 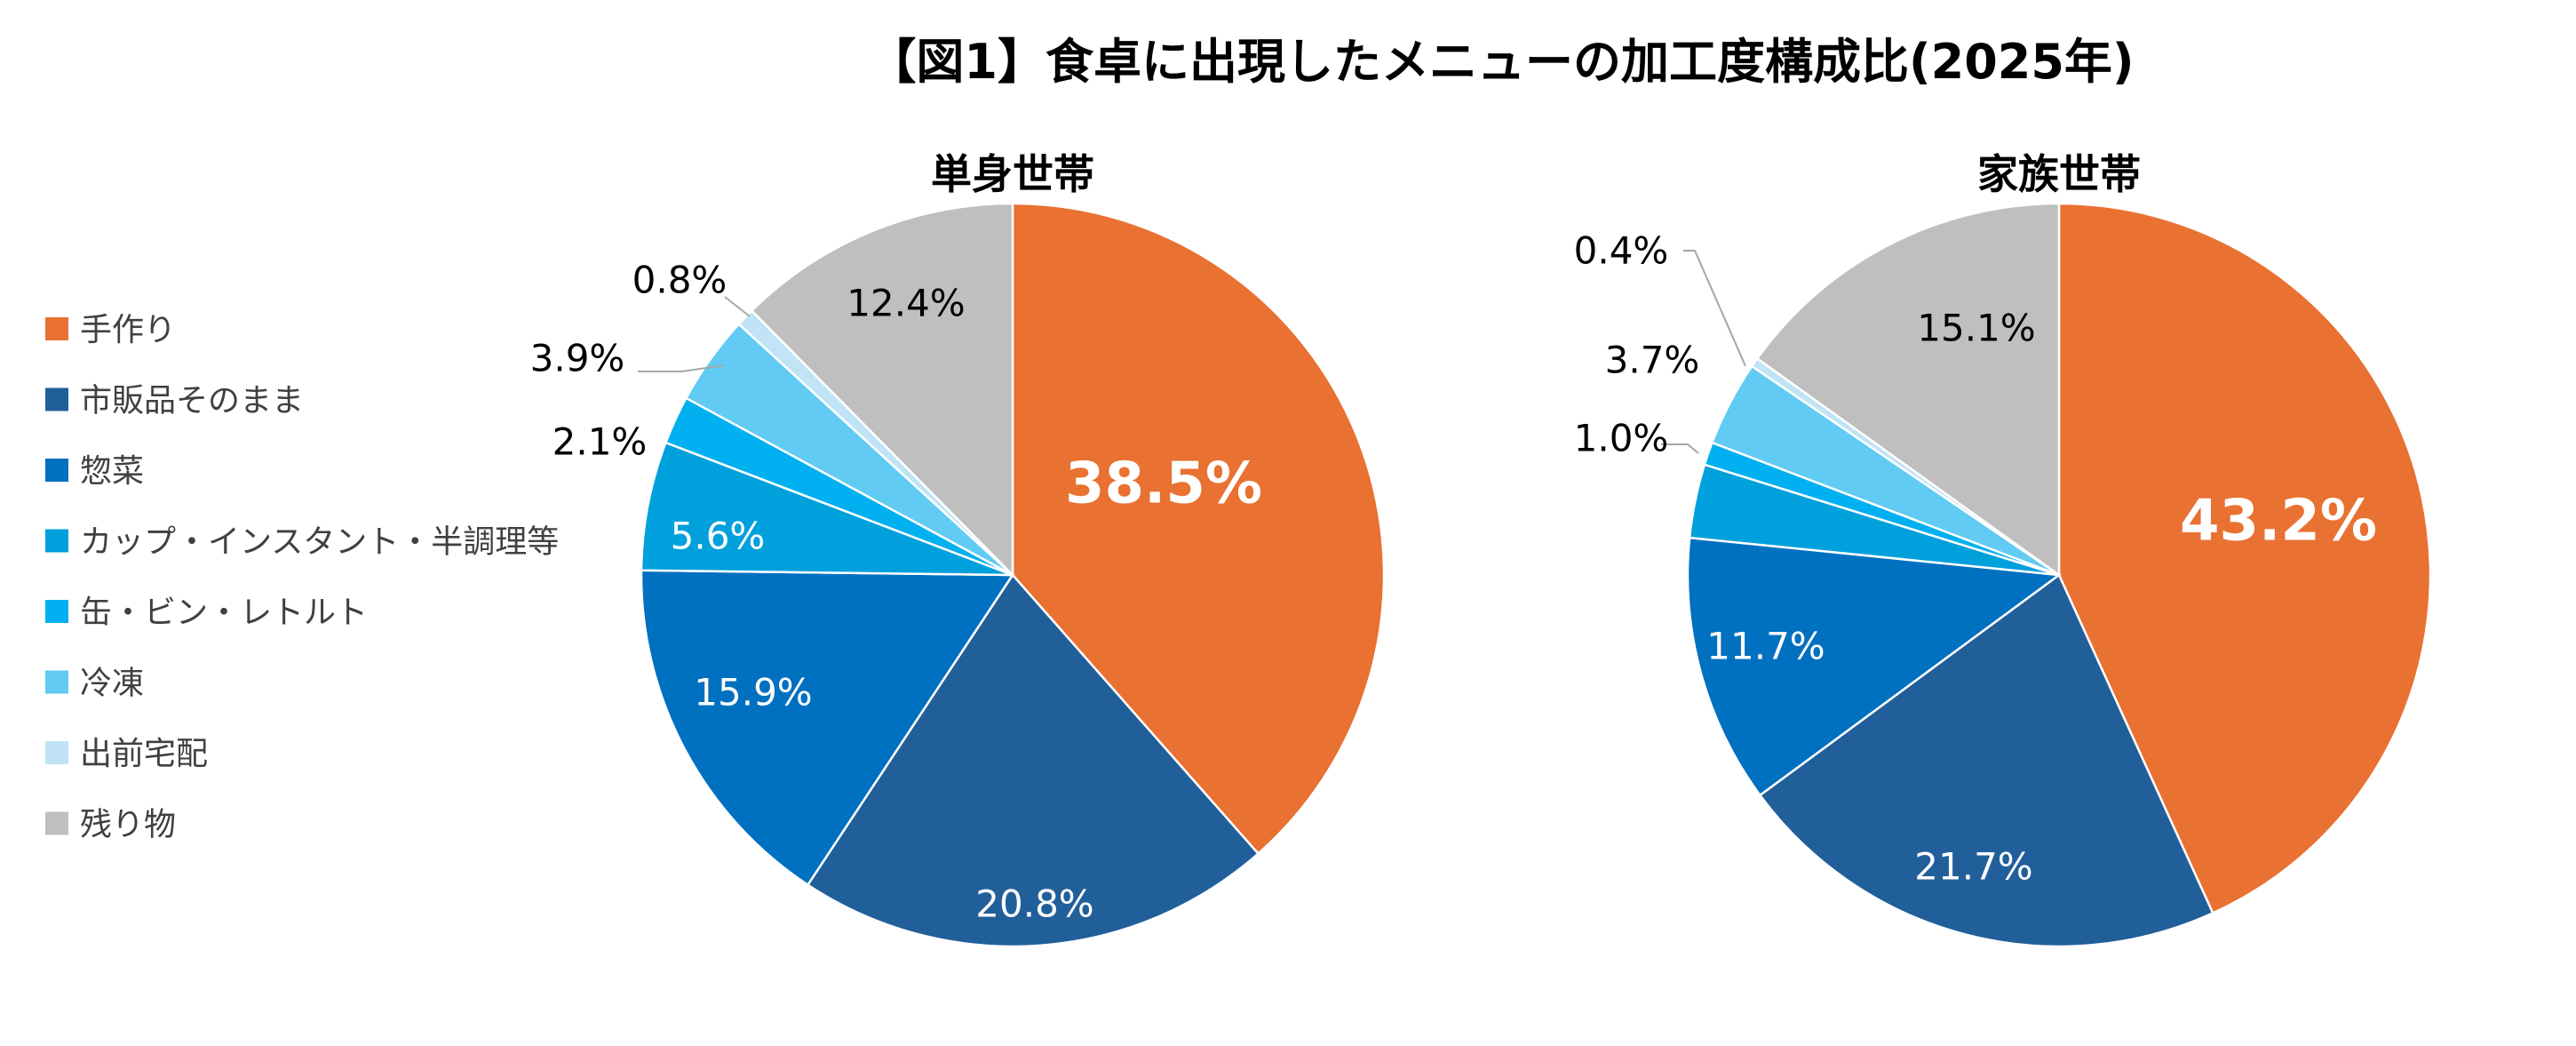 What do you see at coordinates (1976, 328) in the screenshot?
I see `pie-1-label-7: 15.1%` at bounding box center [1976, 328].